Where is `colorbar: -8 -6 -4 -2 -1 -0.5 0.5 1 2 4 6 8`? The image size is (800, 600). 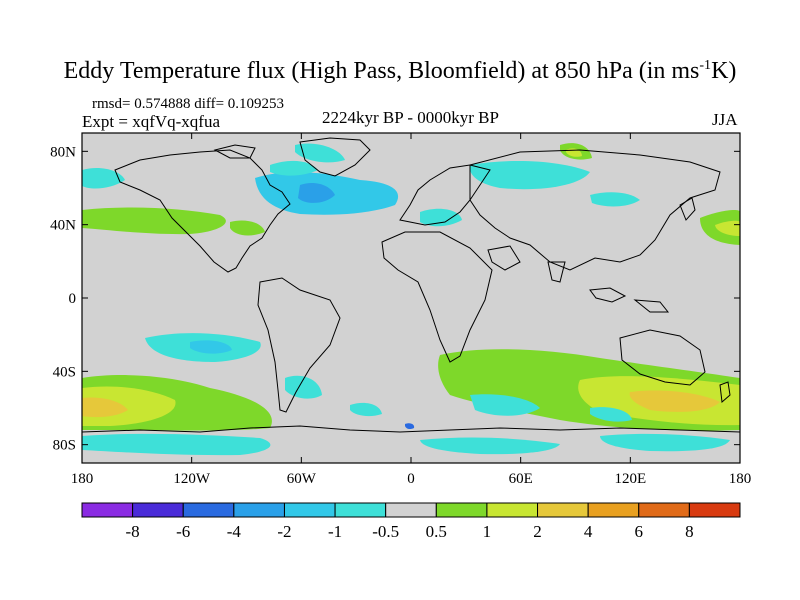
colorbar: -8 -6 -4 -2 -1 -0.5 0.5 1 2 4 6 8 is located at coordinates (411, 521).